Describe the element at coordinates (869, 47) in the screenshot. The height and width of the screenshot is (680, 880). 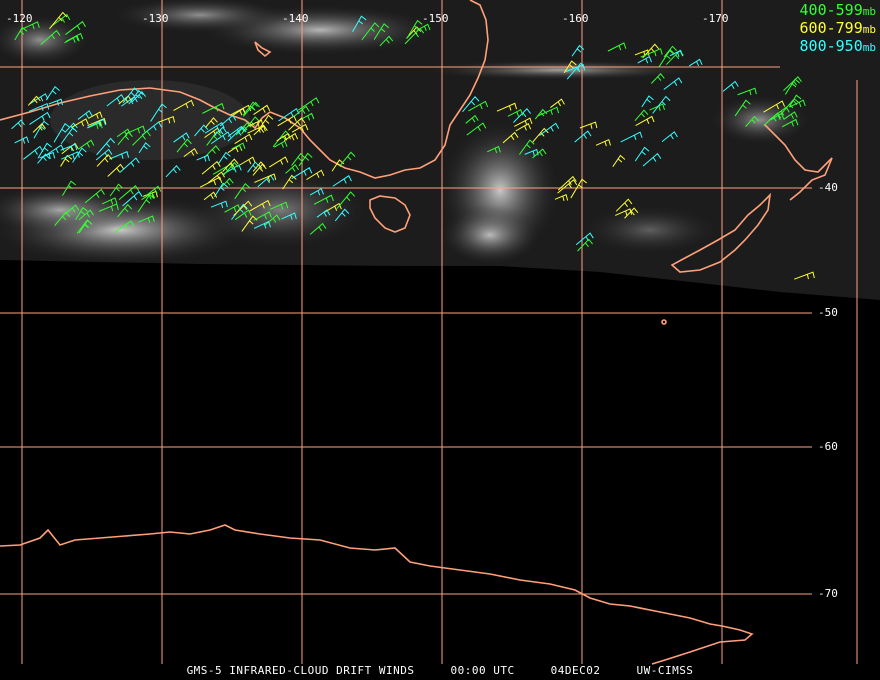
I see `legend-unit: mb` at that location.